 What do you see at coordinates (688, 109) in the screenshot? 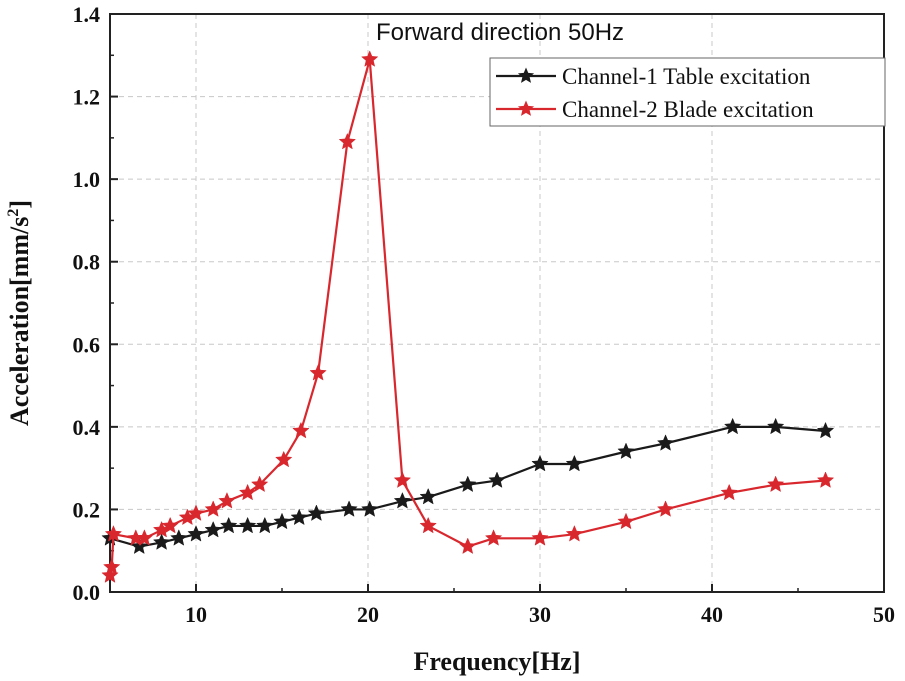
I see `legend-label: Channel-2 Blade excitation` at bounding box center [688, 109].